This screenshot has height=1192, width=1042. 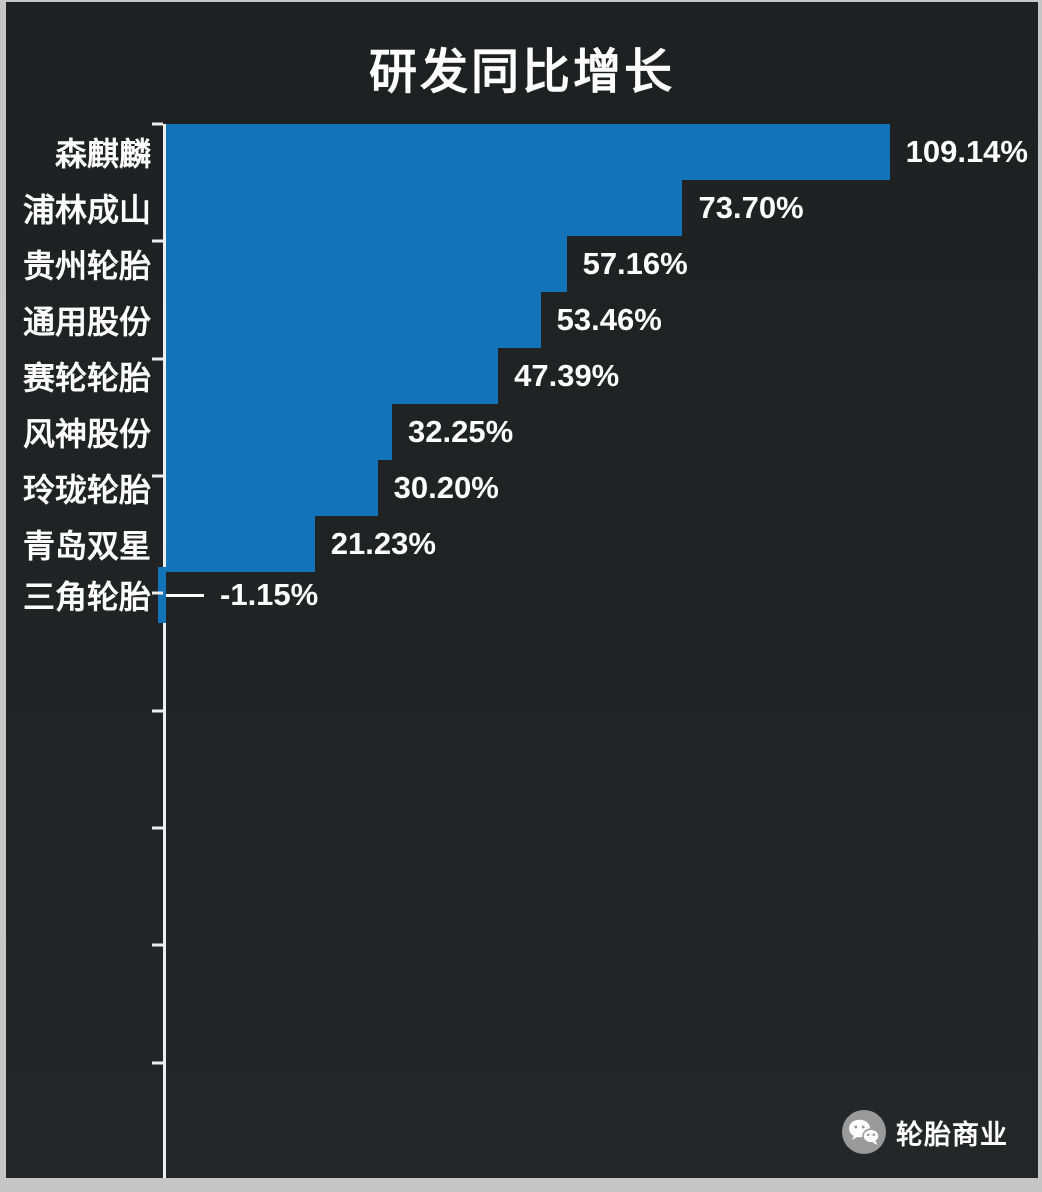 What do you see at coordinates (609, 319) in the screenshot?
I see `value-label: 53.46%` at bounding box center [609, 319].